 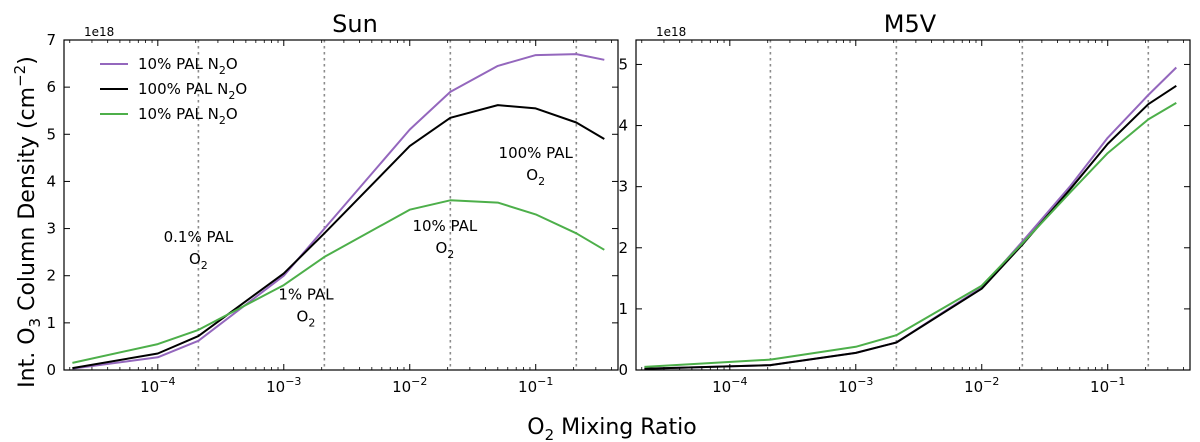 What do you see at coordinates (671, 32) in the screenshot?
I see `m5v-y-multiplier: 1e18` at bounding box center [671, 32].